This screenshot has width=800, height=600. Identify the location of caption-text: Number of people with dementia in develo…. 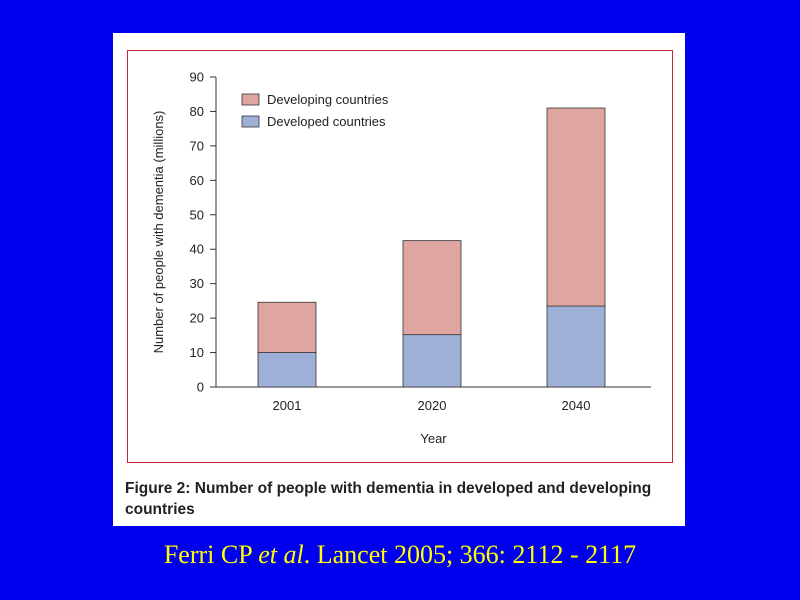
(388, 499).